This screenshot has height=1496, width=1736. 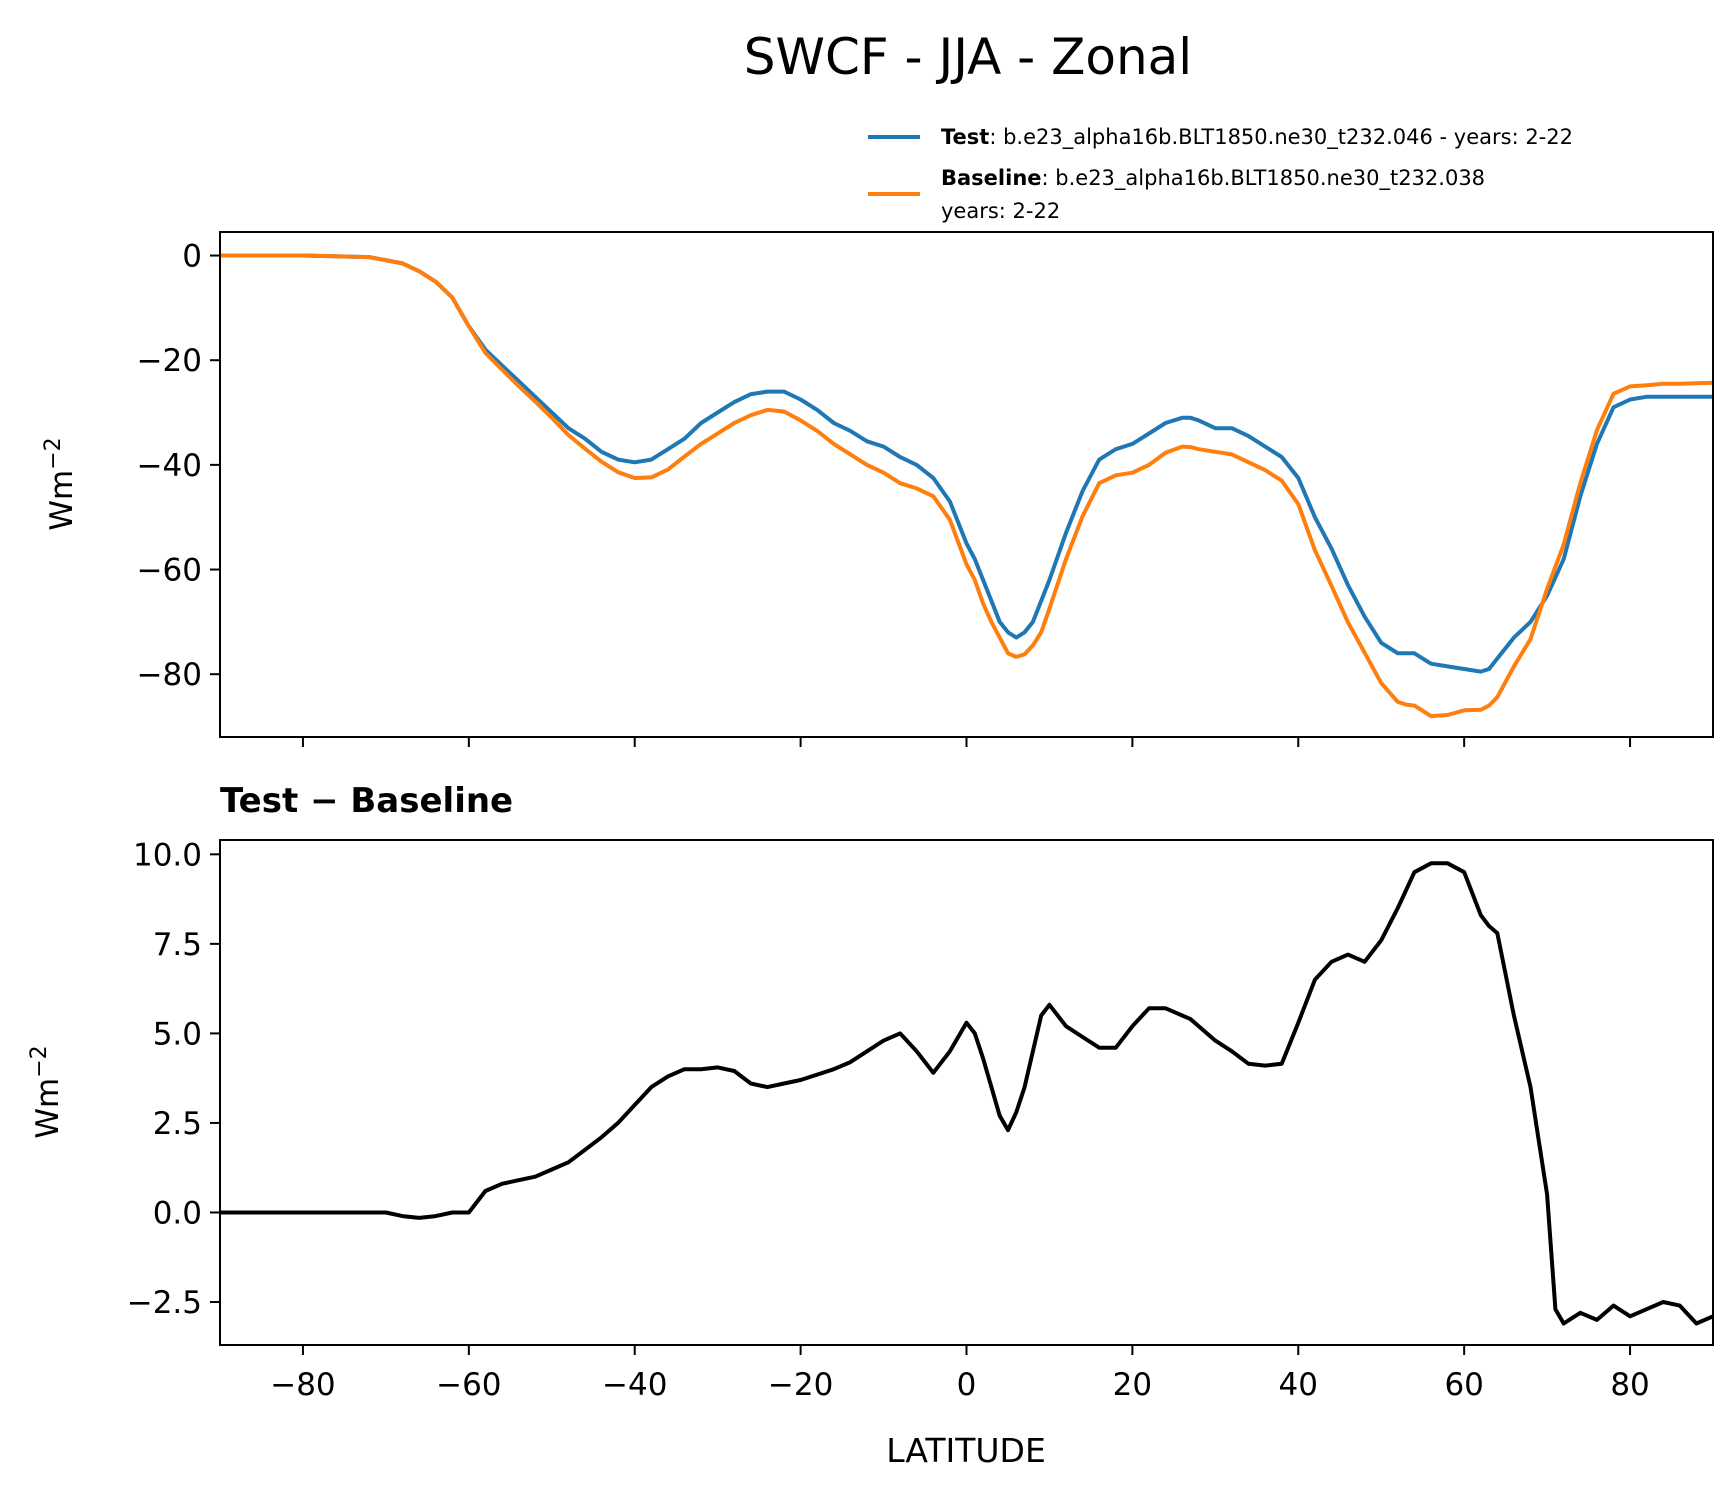 What do you see at coordinates (991, 178) in the screenshot?
I see `legend-label-baseline-bold: Baseline` at bounding box center [991, 178].